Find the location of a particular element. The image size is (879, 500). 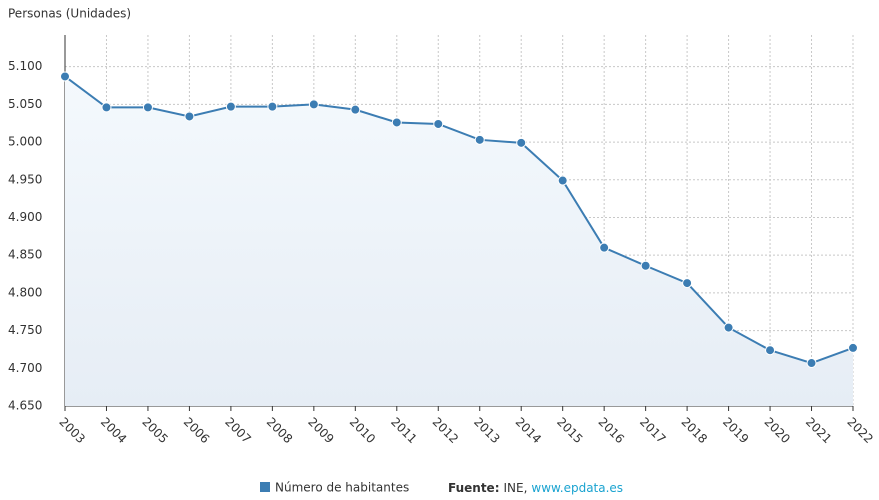

x-tick-label: 2007 is located at coordinates (237, 430).